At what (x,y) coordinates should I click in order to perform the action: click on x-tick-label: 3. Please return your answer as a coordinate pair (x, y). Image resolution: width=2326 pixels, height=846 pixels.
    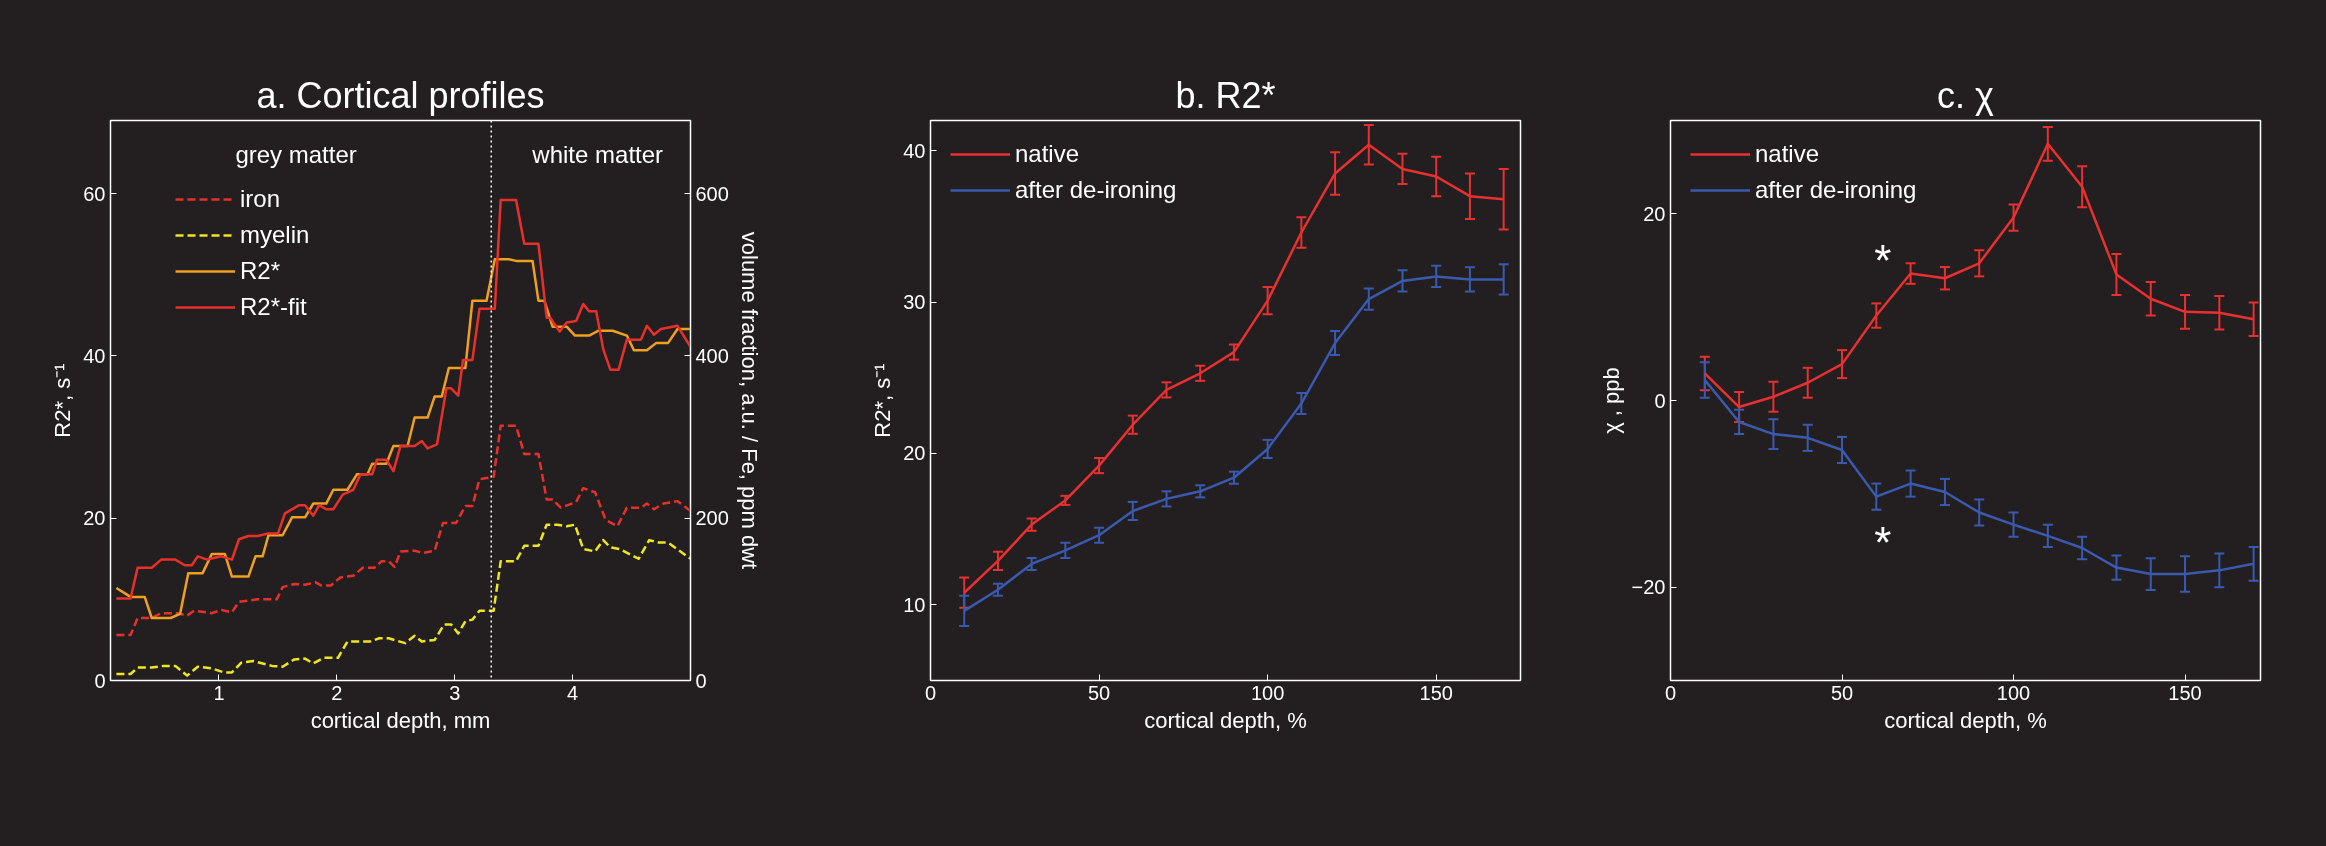
    Looking at the image, I should click on (455, 692).